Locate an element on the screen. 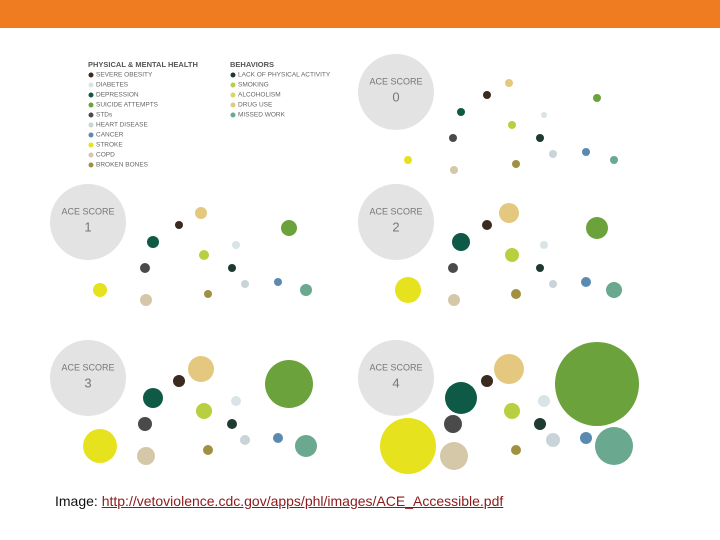  legend-item: DRUG USE is located at coordinates (255, 105).